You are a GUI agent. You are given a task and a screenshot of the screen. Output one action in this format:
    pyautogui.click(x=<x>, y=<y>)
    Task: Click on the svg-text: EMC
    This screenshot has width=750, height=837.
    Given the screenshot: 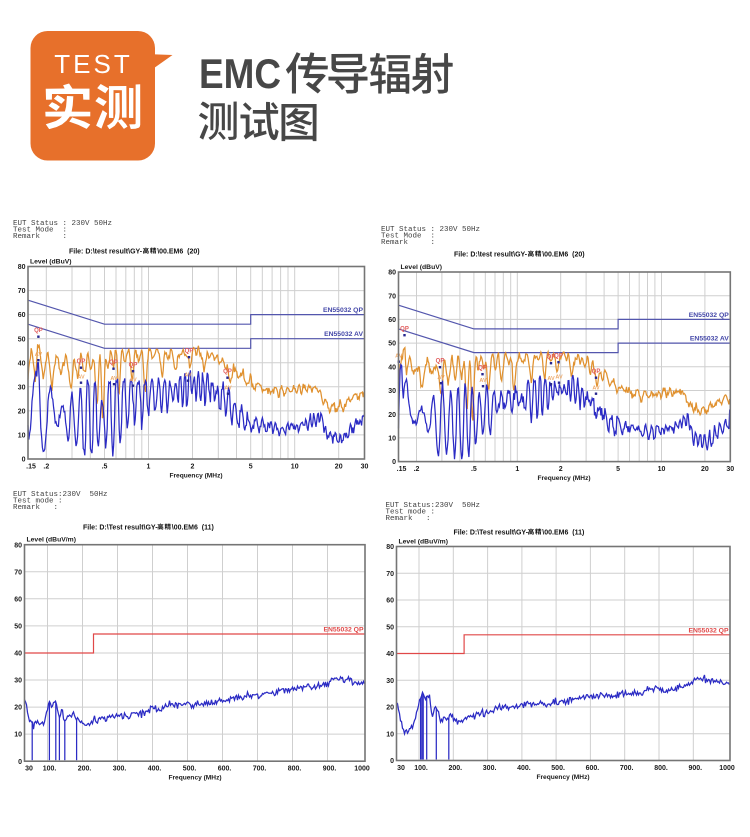 What is the action you would take?
    pyautogui.click(x=240, y=73)
    